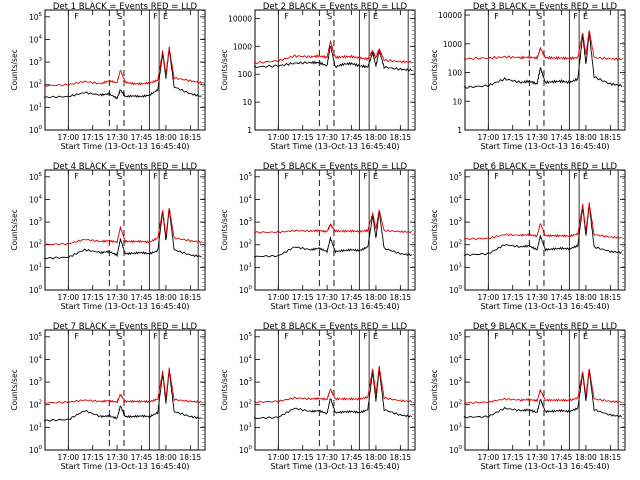 This screenshot has width=640, height=480. I want to click on chart-title: Det 5 BLACK = Events RED = LLD, so click(335, 167).